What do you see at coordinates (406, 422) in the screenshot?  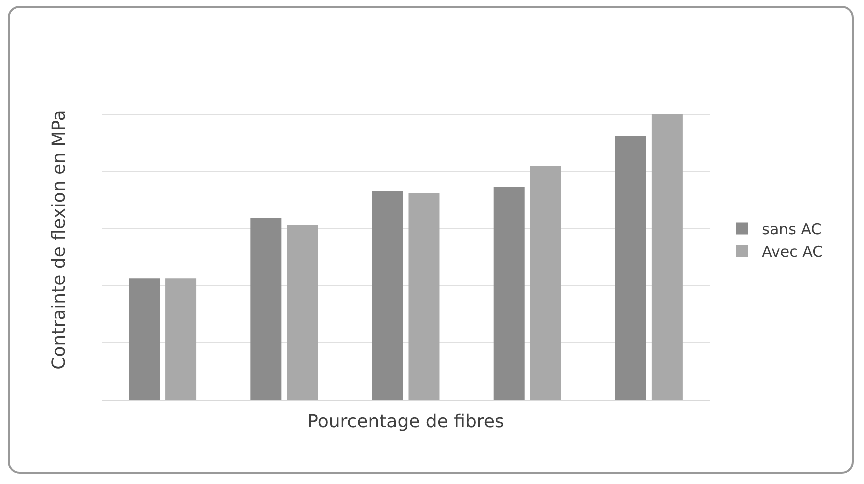 I see `x-axis-title: Pourcentage de fibres` at bounding box center [406, 422].